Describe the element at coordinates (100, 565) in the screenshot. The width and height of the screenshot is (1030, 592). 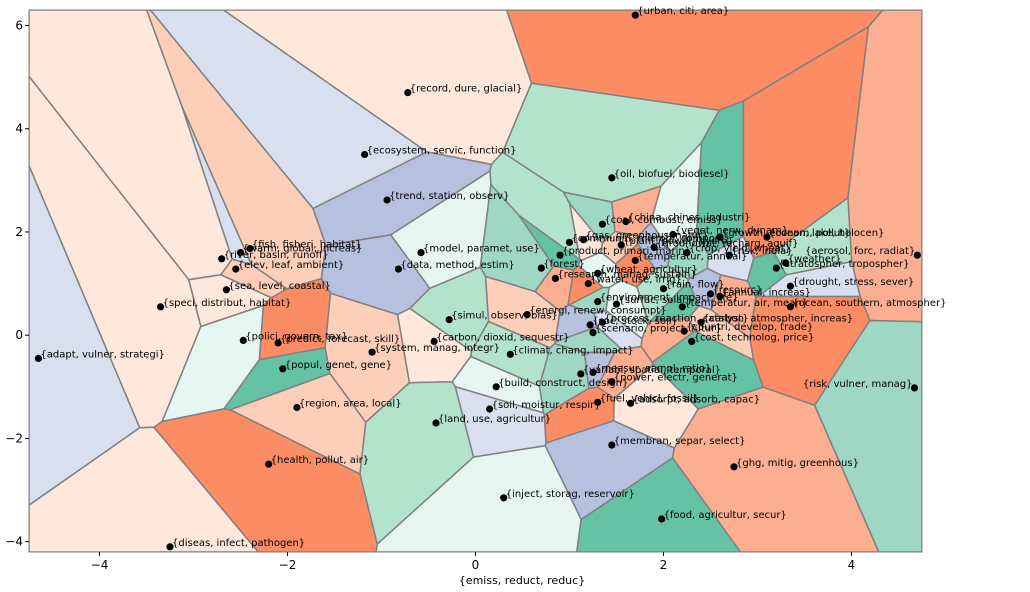
I see `x-tick-label: −4` at that location.